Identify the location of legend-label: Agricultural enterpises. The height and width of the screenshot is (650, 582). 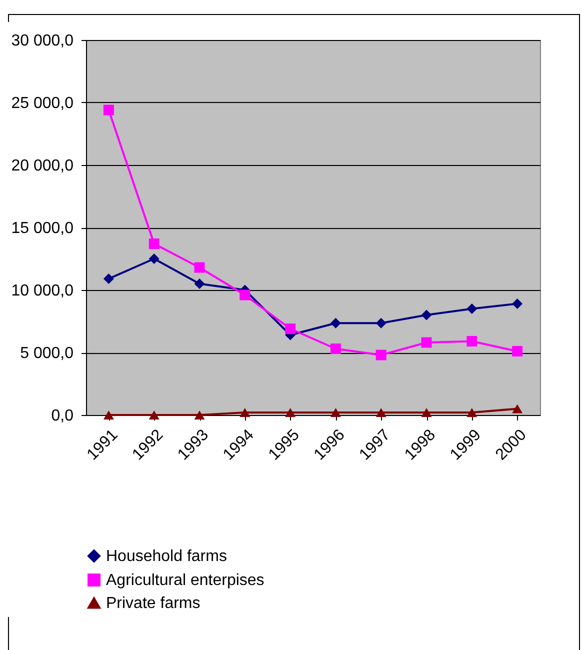
(185, 580).